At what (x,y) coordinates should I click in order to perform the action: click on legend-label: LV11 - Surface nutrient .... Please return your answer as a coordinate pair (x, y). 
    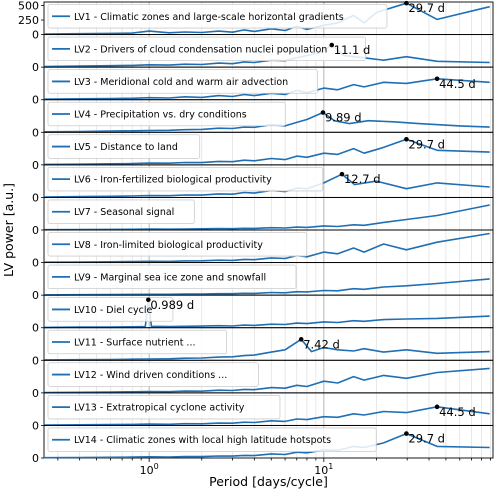
    Looking at the image, I should click on (135, 343).